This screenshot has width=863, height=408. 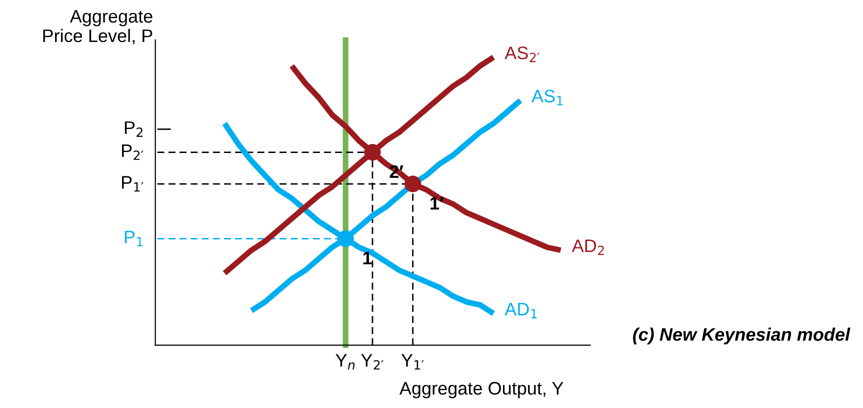 What do you see at coordinates (547, 98) in the screenshot?
I see `series-label: AS$_{1}$` at bounding box center [547, 98].